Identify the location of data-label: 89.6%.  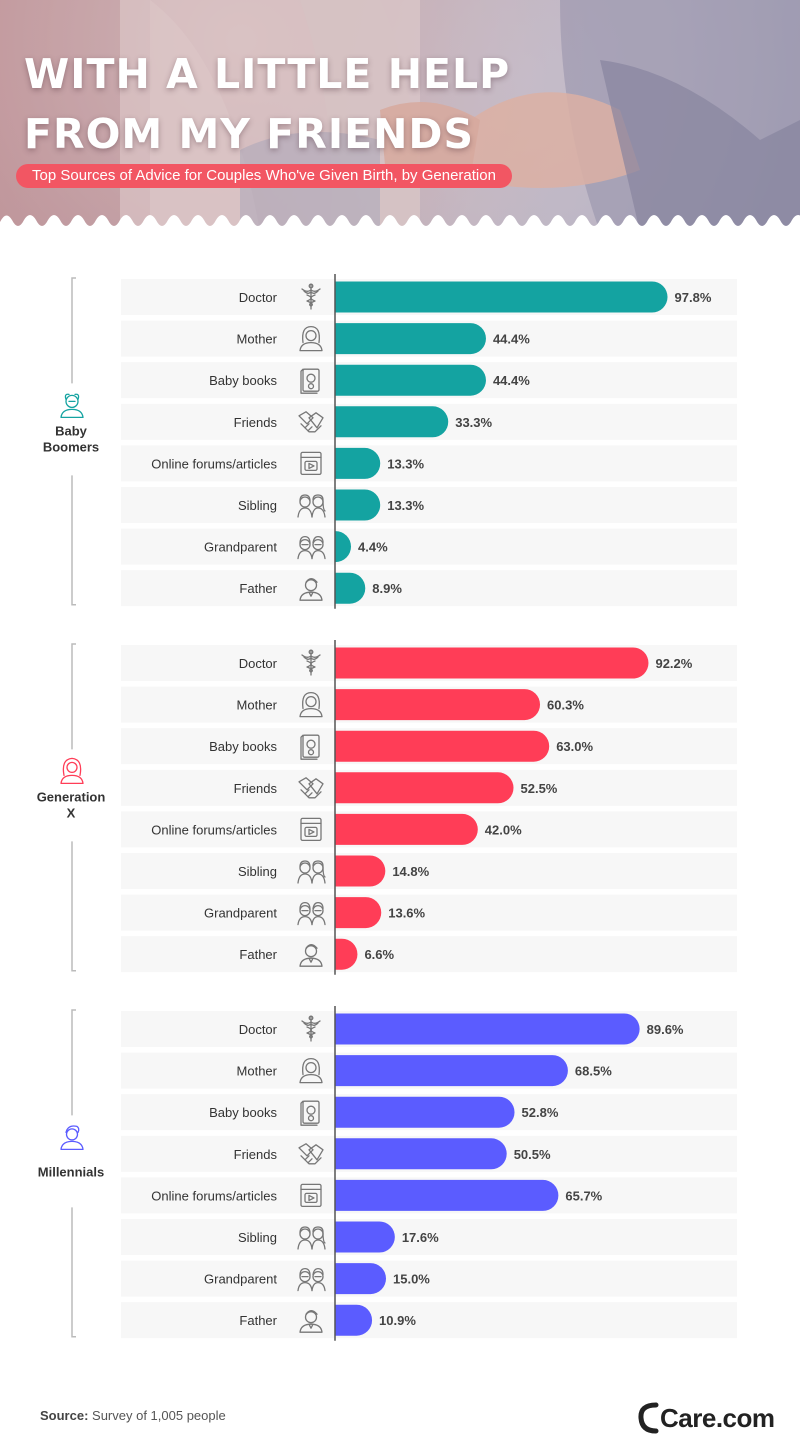
(665, 1029).